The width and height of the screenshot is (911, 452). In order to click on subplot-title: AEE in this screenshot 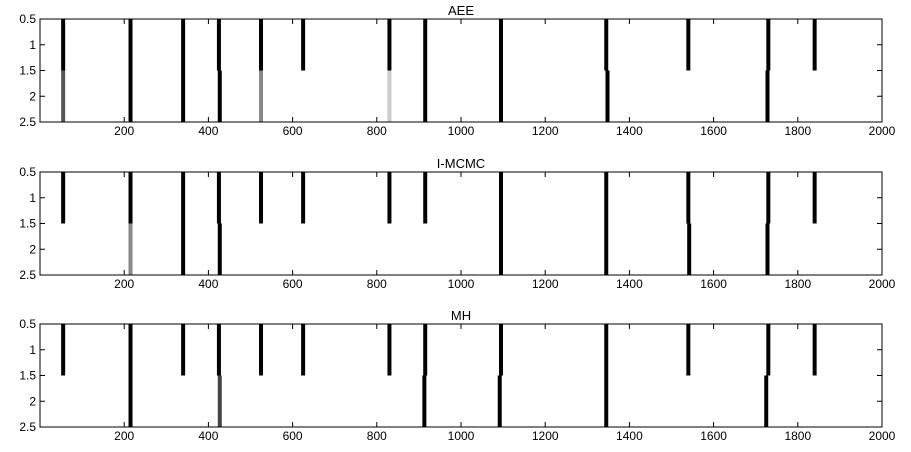, I will do `click(461, 10)`.